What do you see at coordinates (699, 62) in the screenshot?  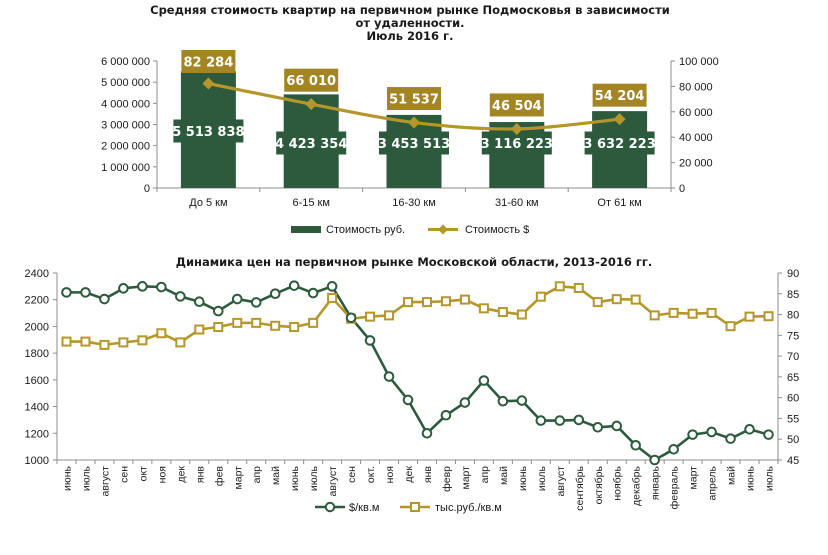 I see `chart1-y-right-tick-label: 100 000` at bounding box center [699, 62].